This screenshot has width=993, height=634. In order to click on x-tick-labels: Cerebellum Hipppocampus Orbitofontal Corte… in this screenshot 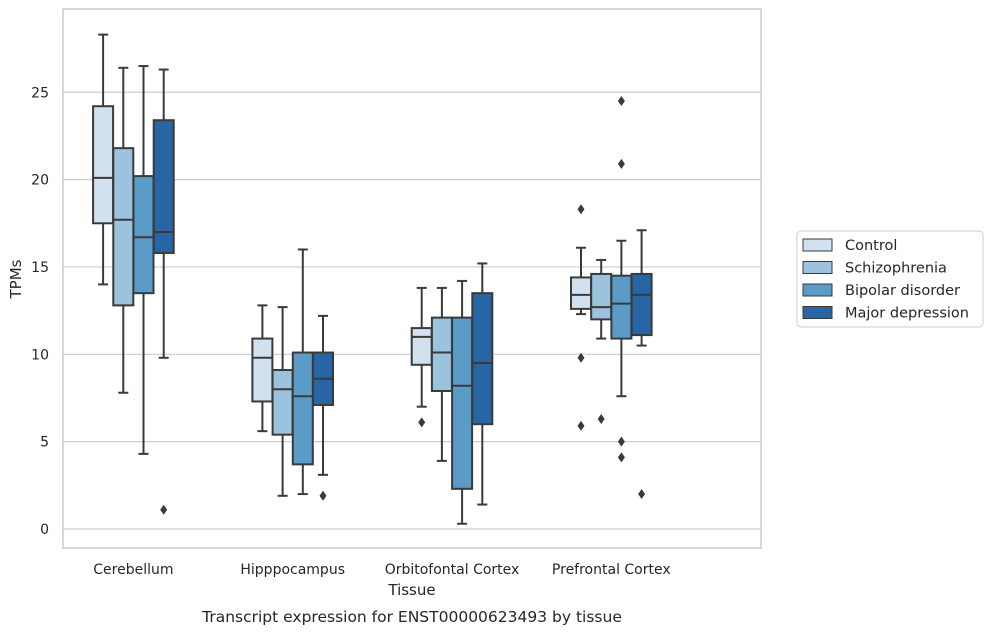, I will do `click(381, 570)`.